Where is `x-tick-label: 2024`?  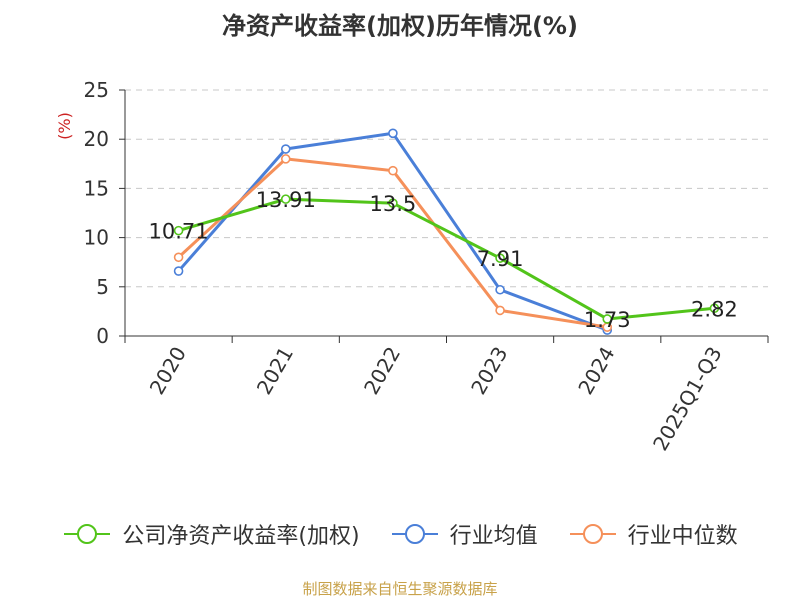 x-tick-label: 2024 is located at coordinates (596, 371).